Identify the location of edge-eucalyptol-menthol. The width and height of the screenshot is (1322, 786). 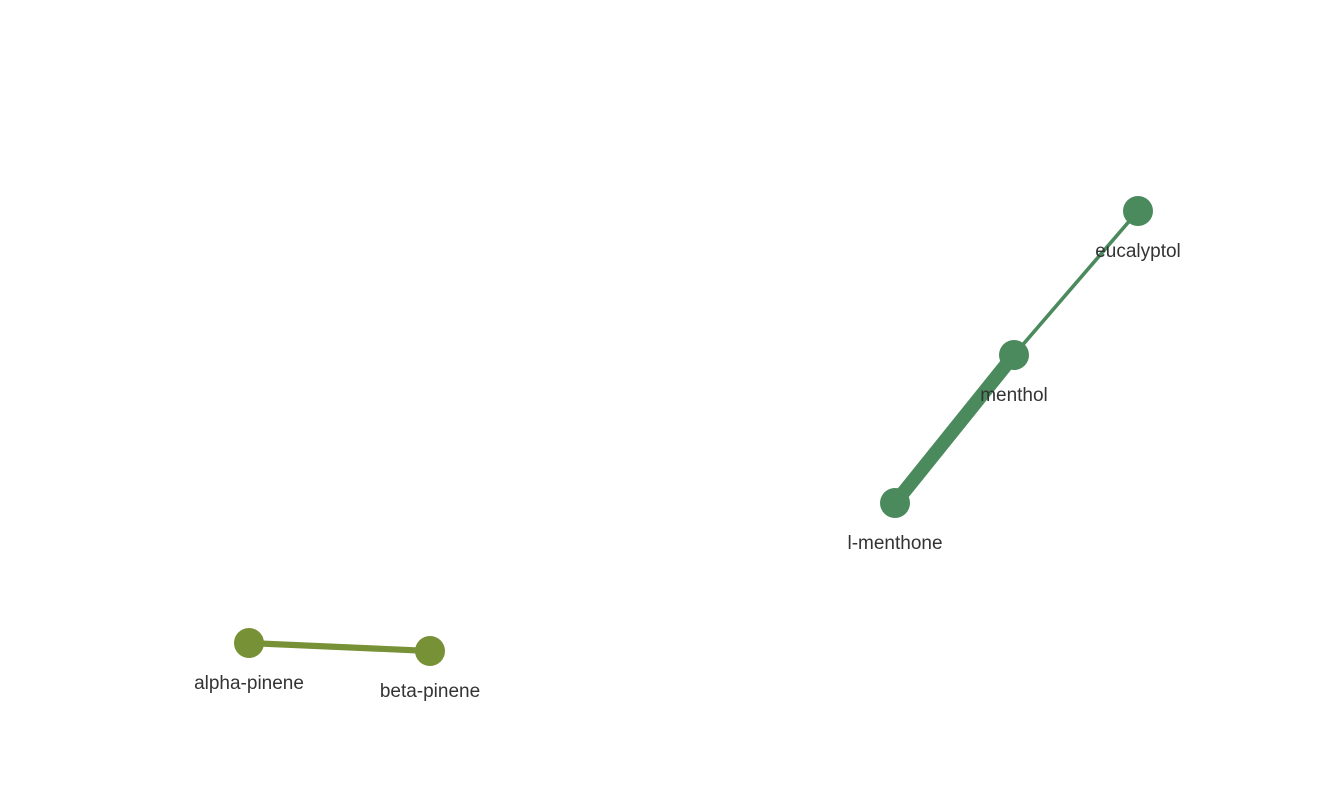
(1076, 283).